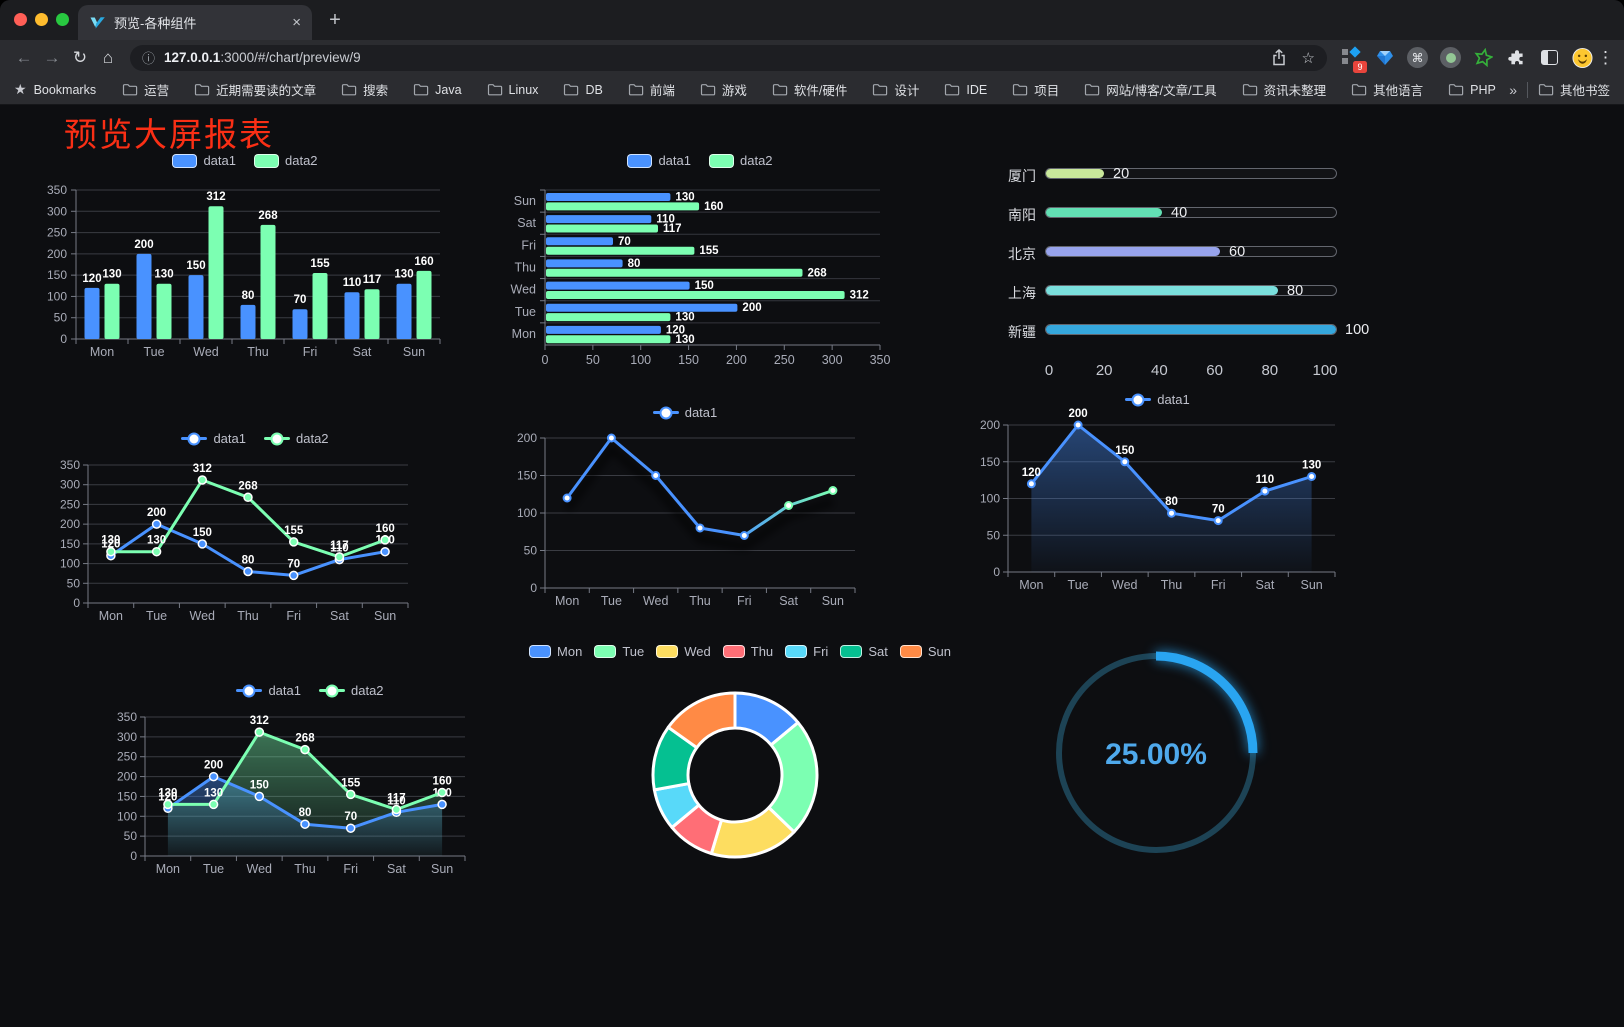  I want to click on bookmarks-overflow-chevron: », so click(1513, 89).